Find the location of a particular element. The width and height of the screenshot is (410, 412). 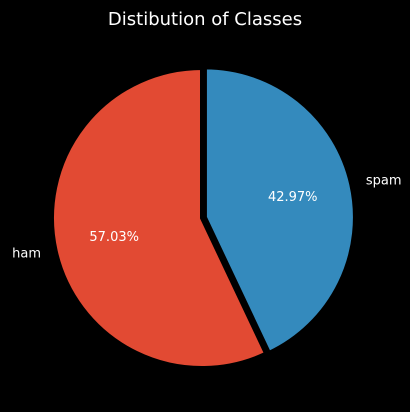

chart-title: Distibution of Classes is located at coordinates (205, 19).